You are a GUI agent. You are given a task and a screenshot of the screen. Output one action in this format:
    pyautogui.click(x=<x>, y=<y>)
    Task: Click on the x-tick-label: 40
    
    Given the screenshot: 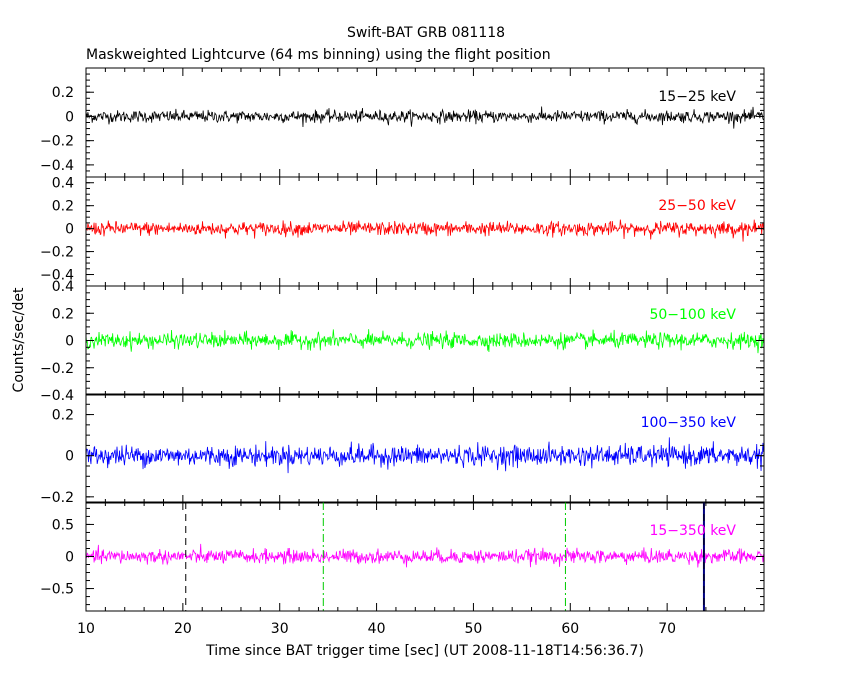 What is the action you would take?
    pyautogui.click(x=377, y=629)
    